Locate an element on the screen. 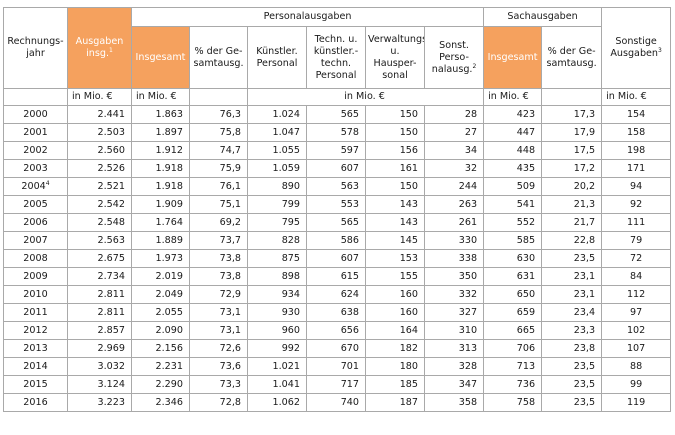 The height and width of the screenshot is (435, 675). cell-kuenstler: 1.041 is located at coordinates (277, 384).